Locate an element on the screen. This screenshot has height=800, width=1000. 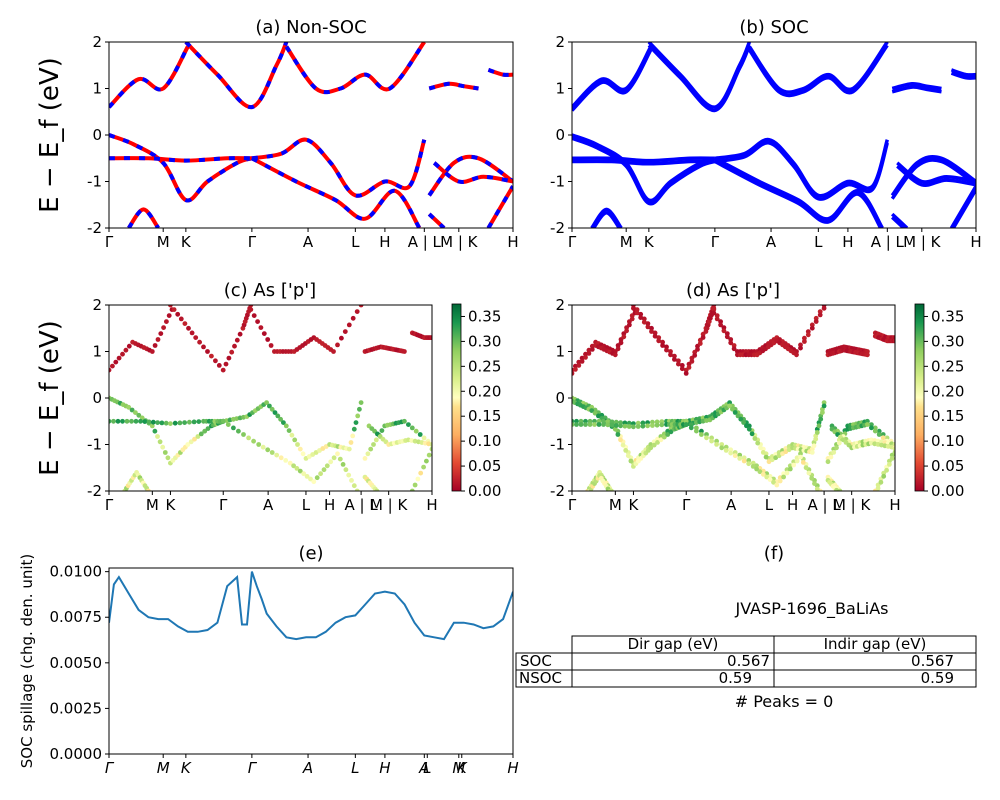
colorbar-tick-label: 0.25 is located at coordinates (947, 366).